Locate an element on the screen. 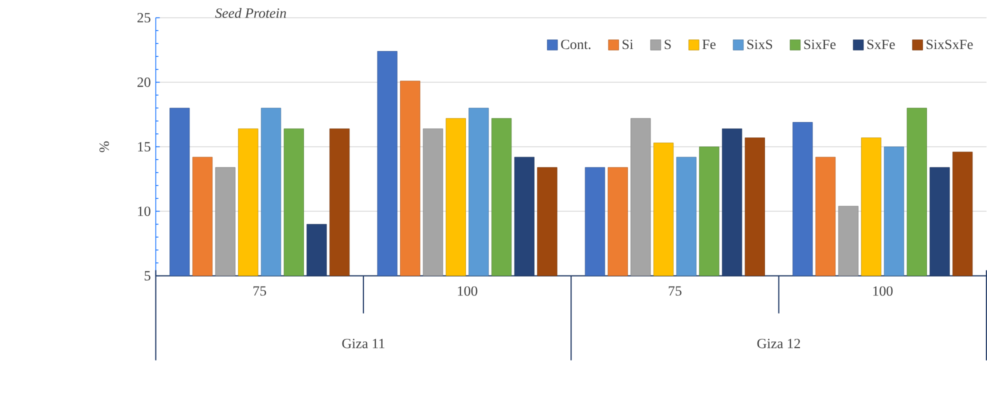 The image size is (987, 393). legend-label: Fe is located at coordinates (709, 44).